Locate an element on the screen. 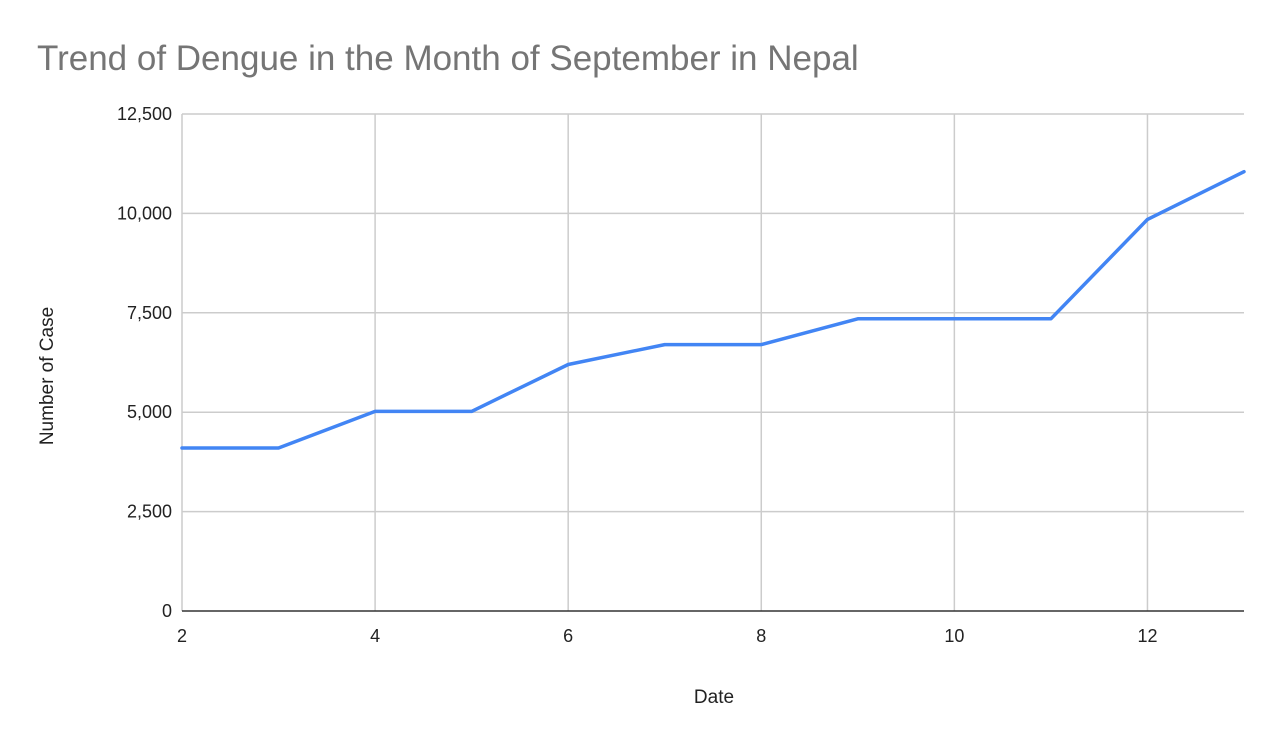 This screenshot has height=746, width=1282. x-tick-label: 6 is located at coordinates (568, 636).